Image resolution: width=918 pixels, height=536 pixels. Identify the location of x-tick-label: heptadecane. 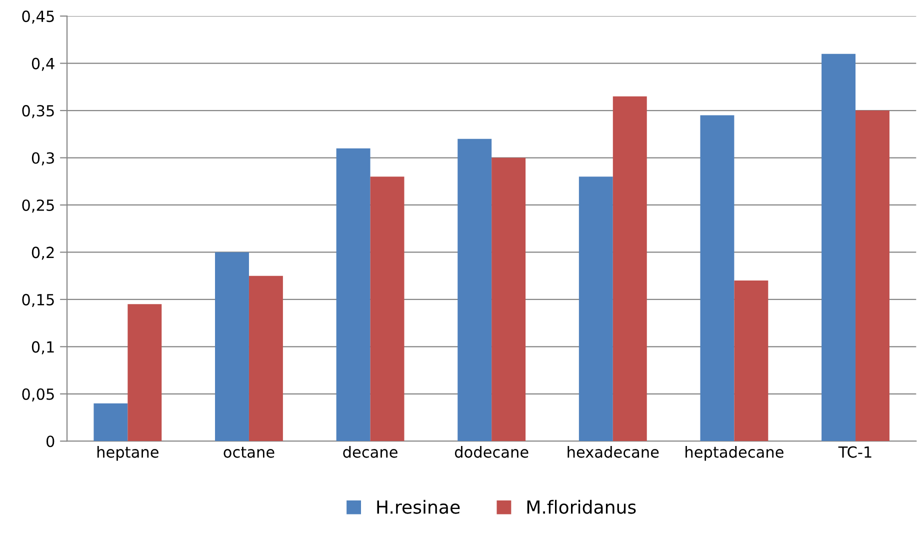
(735, 453).